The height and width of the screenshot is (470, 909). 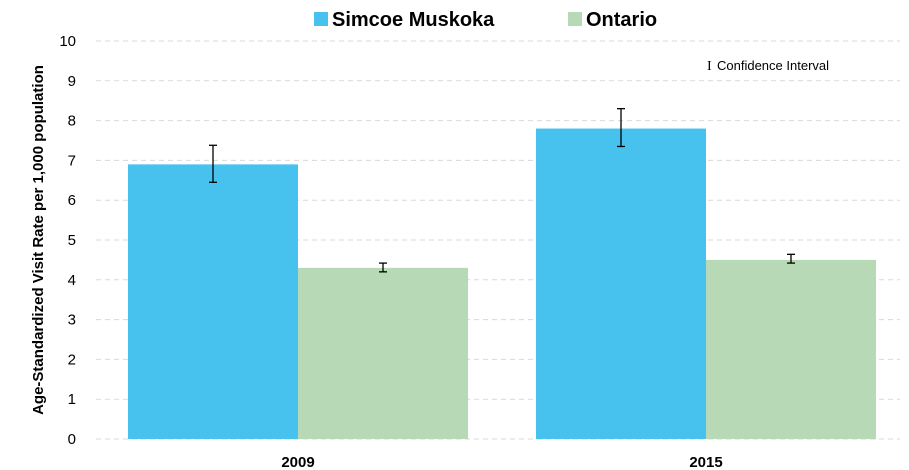 What do you see at coordinates (791, 349) in the screenshot?
I see `bar-ontario-2015` at bounding box center [791, 349].